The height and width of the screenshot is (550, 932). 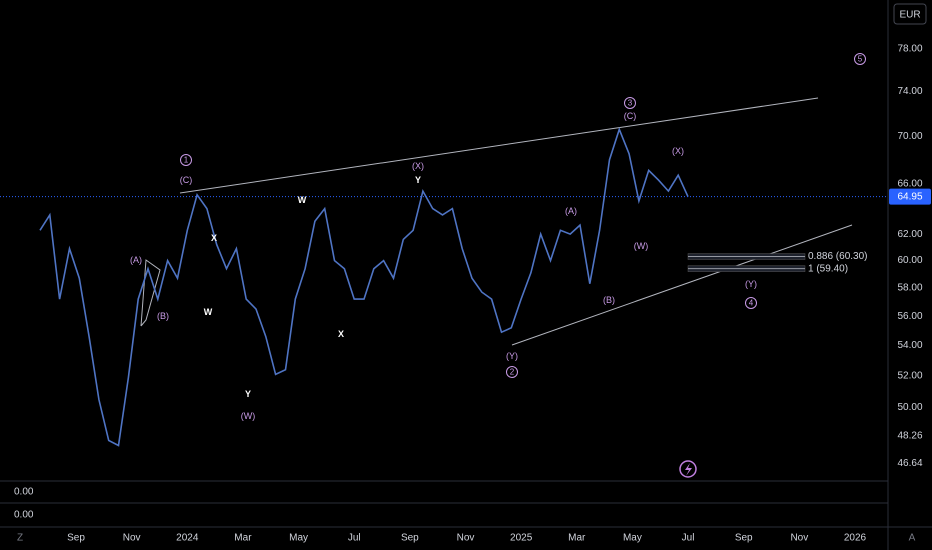 I want to click on wave-label: 4, so click(x=751, y=303).